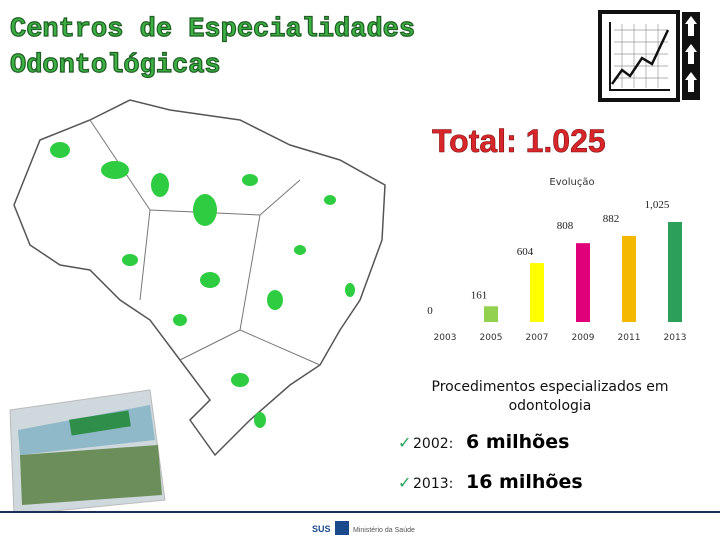 The height and width of the screenshot is (540, 720). I want to click on title-line: Odontológicas, so click(115, 66).